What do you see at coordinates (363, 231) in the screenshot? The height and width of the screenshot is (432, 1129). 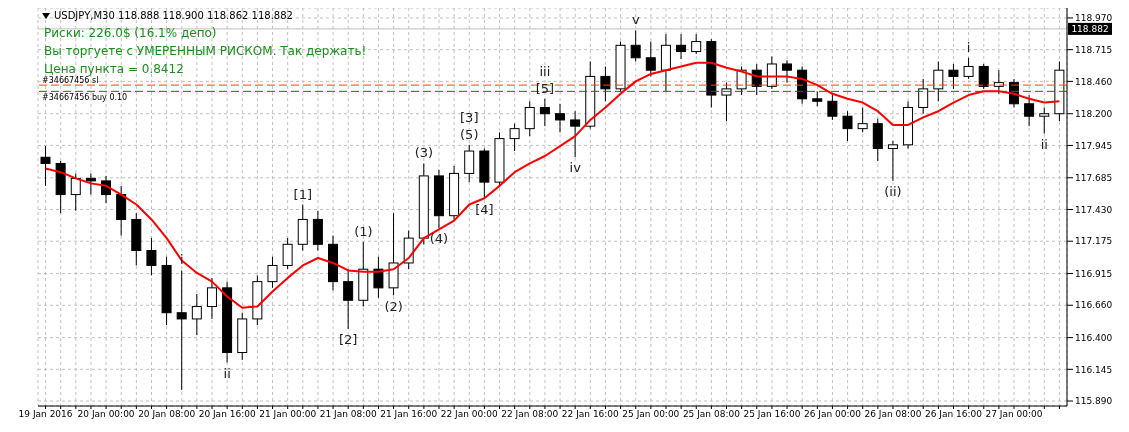 I see `annotation: (1)` at bounding box center [363, 231].